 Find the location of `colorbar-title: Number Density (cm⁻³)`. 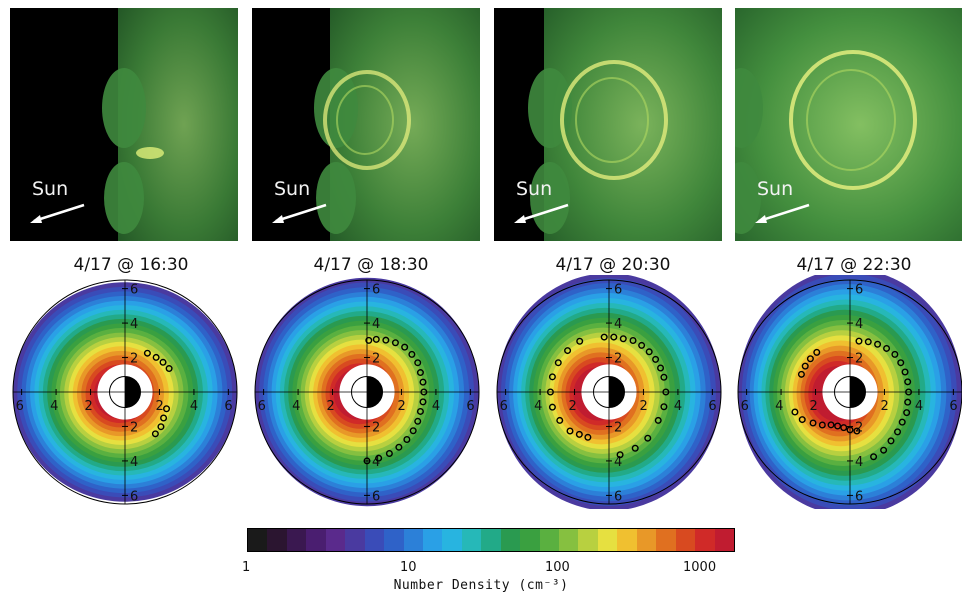

colorbar-title: Number Density (cm⁻³) is located at coordinates (481, 585).